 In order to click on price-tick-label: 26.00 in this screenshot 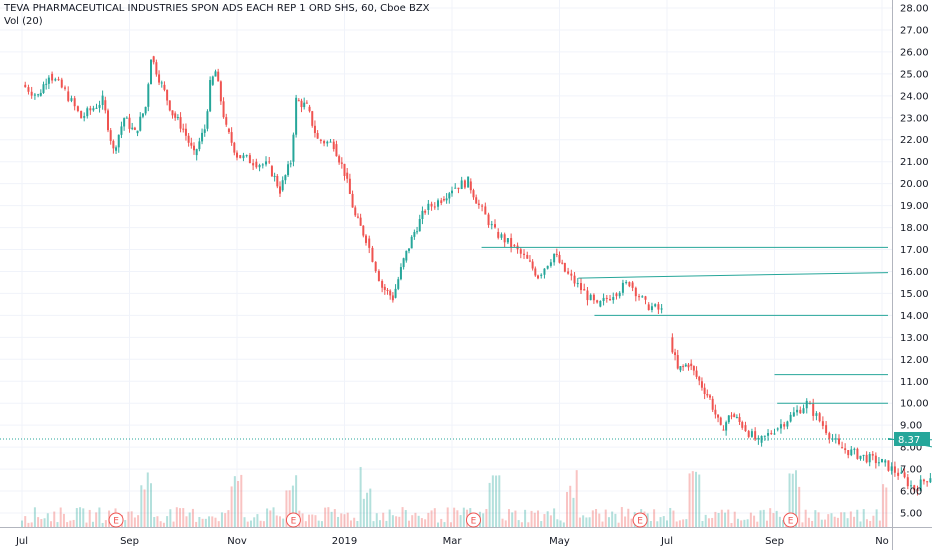, I will do `click(914, 52)`.